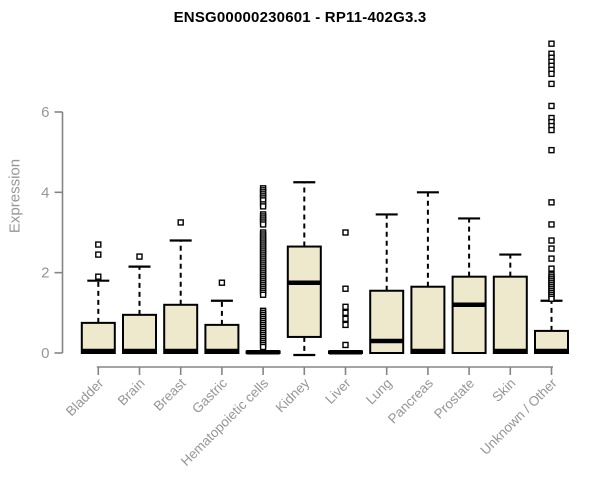 This screenshot has width=600, height=500. I want to click on x-axis-label: Unknown / Other, so click(518, 416).